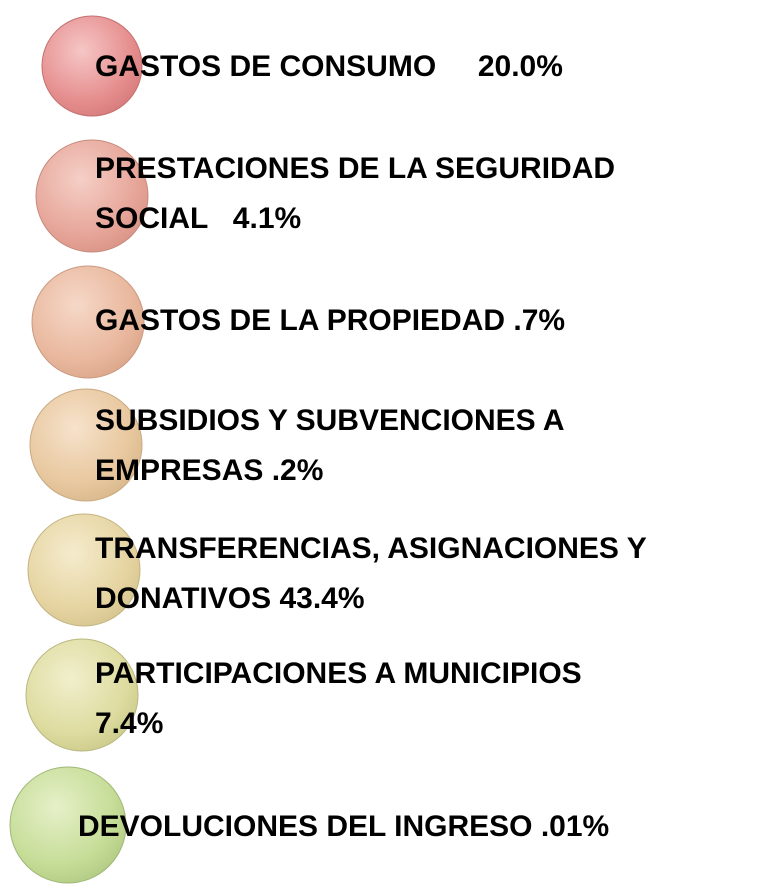 The image size is (772, 886). I want to click on item-label: GASTOS DE LA PROPIEDAD .7%, so click(330, 320).